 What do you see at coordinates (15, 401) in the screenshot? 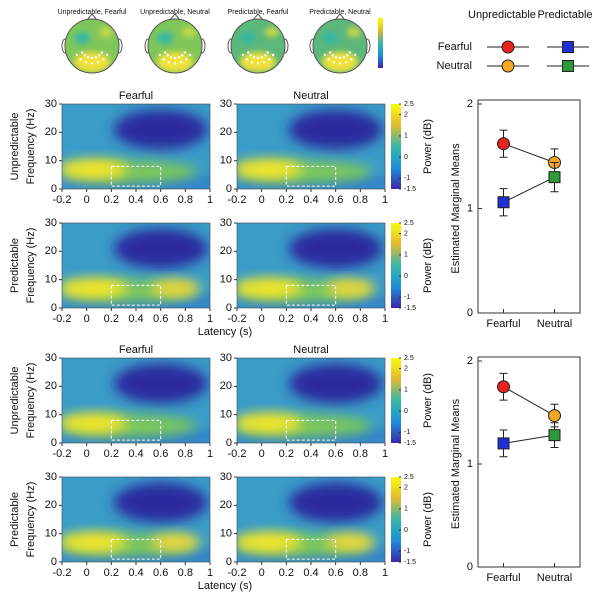
I see `row-label: Unpredictable` at bounding box center [15, 401].